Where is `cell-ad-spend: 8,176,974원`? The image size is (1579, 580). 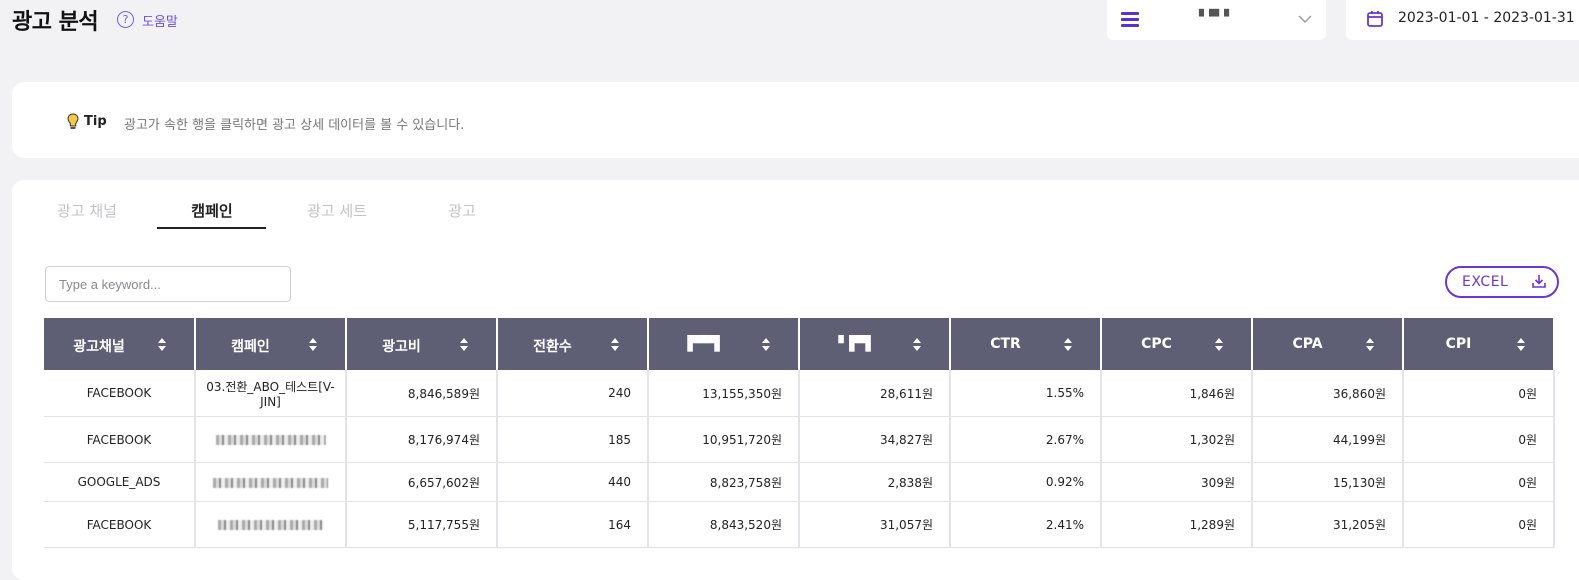
cell-ad-spend: 8,176,974원 is located at coordinates (422, 439).